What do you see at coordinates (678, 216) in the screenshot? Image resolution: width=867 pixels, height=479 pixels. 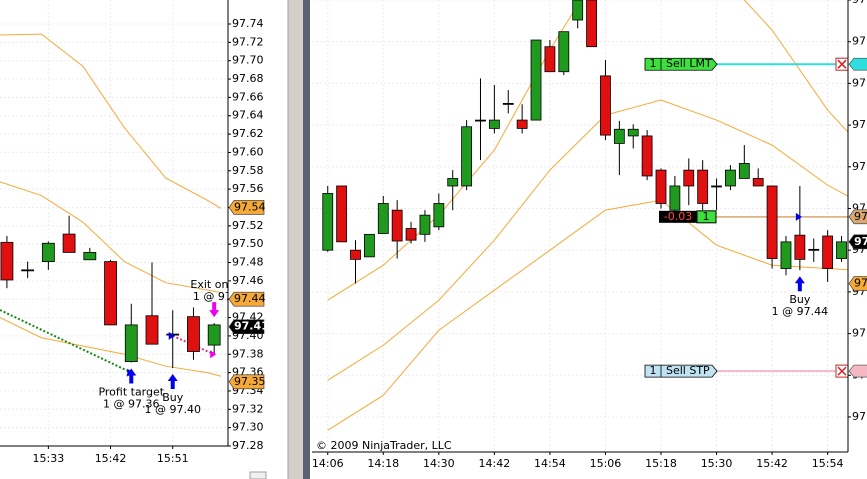 I see `pnl-box` at bounding box center [678, 216].